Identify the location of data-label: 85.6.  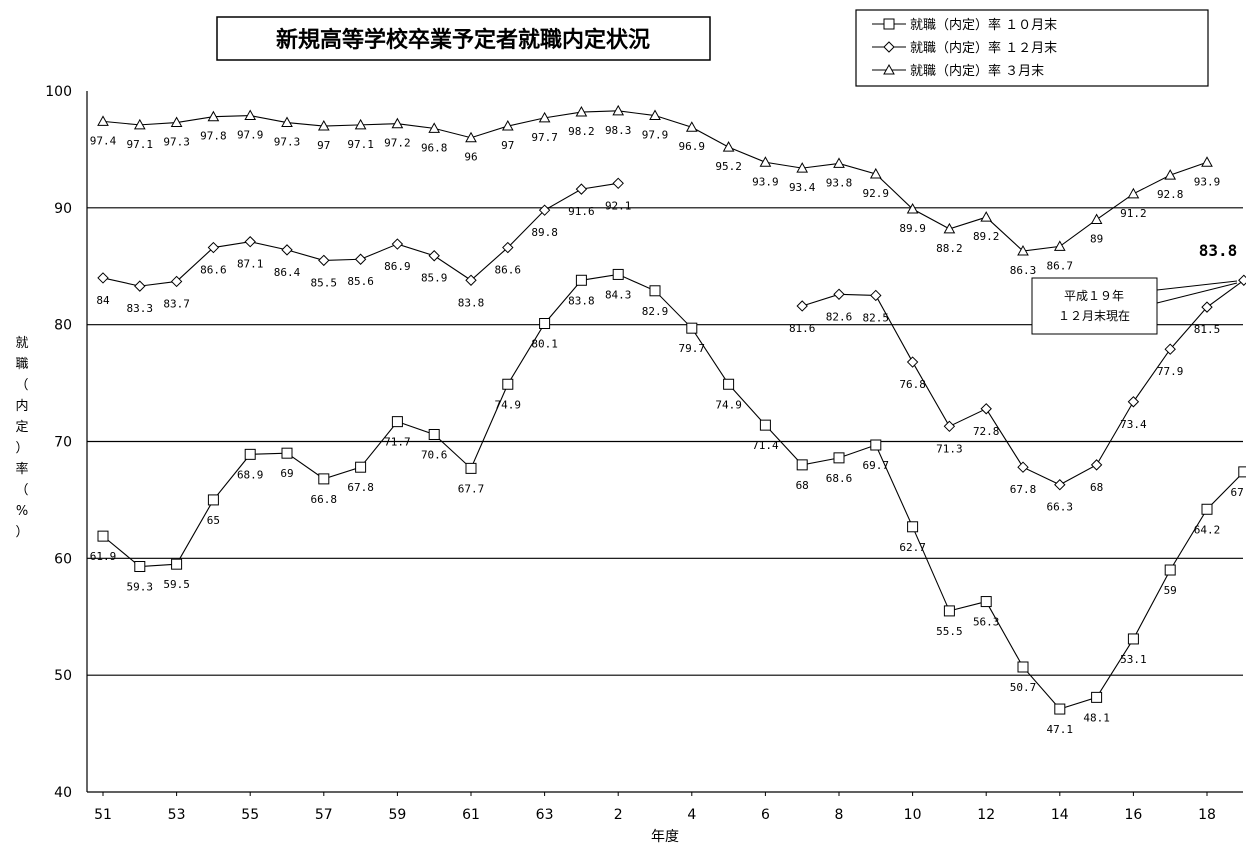
(360, 281).